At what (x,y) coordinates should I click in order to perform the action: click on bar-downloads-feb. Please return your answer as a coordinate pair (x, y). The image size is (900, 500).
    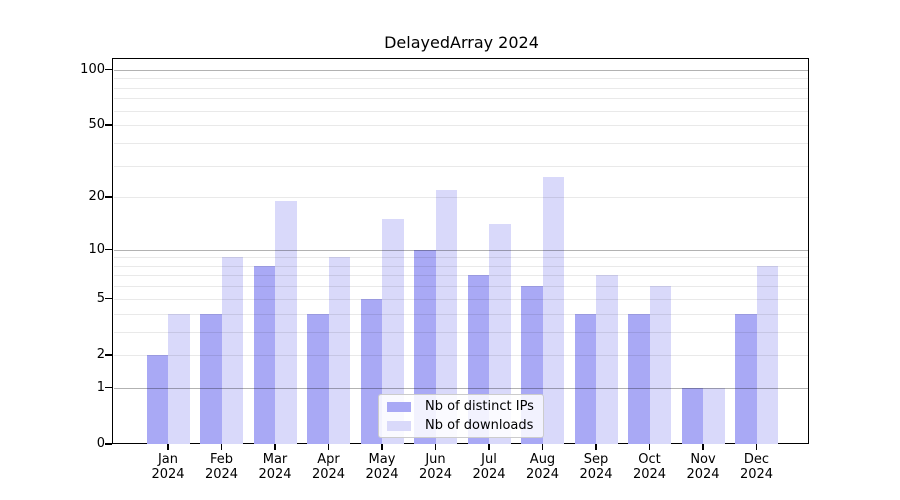
    Looking at the image, I should click on (232, 350).